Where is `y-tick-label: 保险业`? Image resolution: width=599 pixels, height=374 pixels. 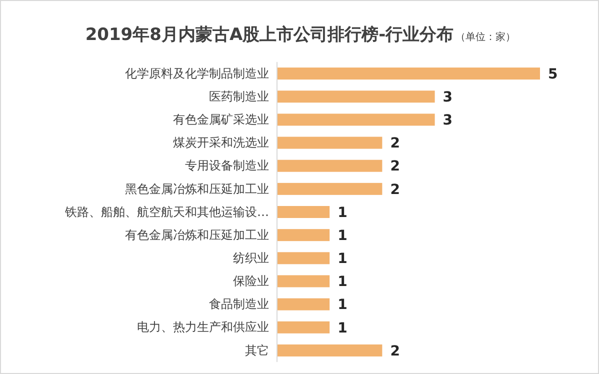 y-tick-label: 保险业 is located at coordinates (251, 281).